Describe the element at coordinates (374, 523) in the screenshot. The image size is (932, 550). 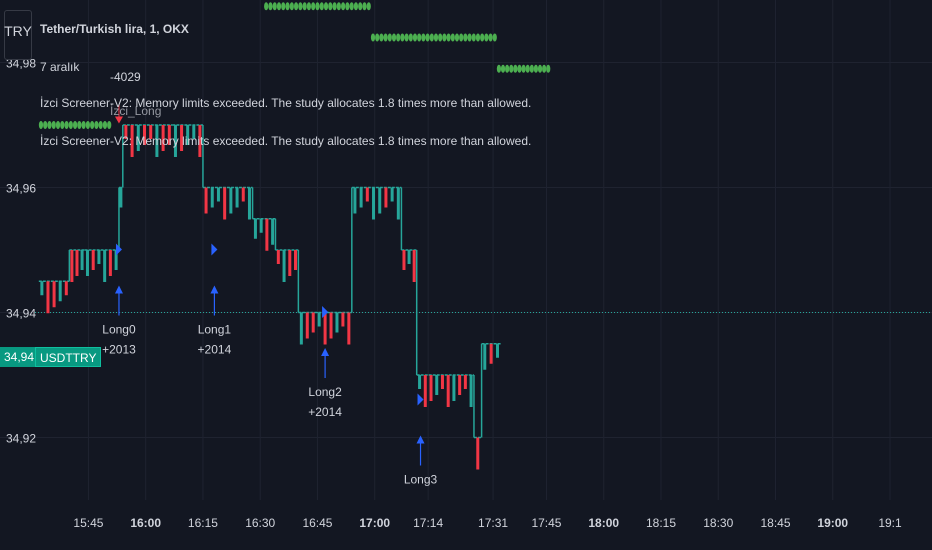
I see `x-tick-label: 17:00` at that location.